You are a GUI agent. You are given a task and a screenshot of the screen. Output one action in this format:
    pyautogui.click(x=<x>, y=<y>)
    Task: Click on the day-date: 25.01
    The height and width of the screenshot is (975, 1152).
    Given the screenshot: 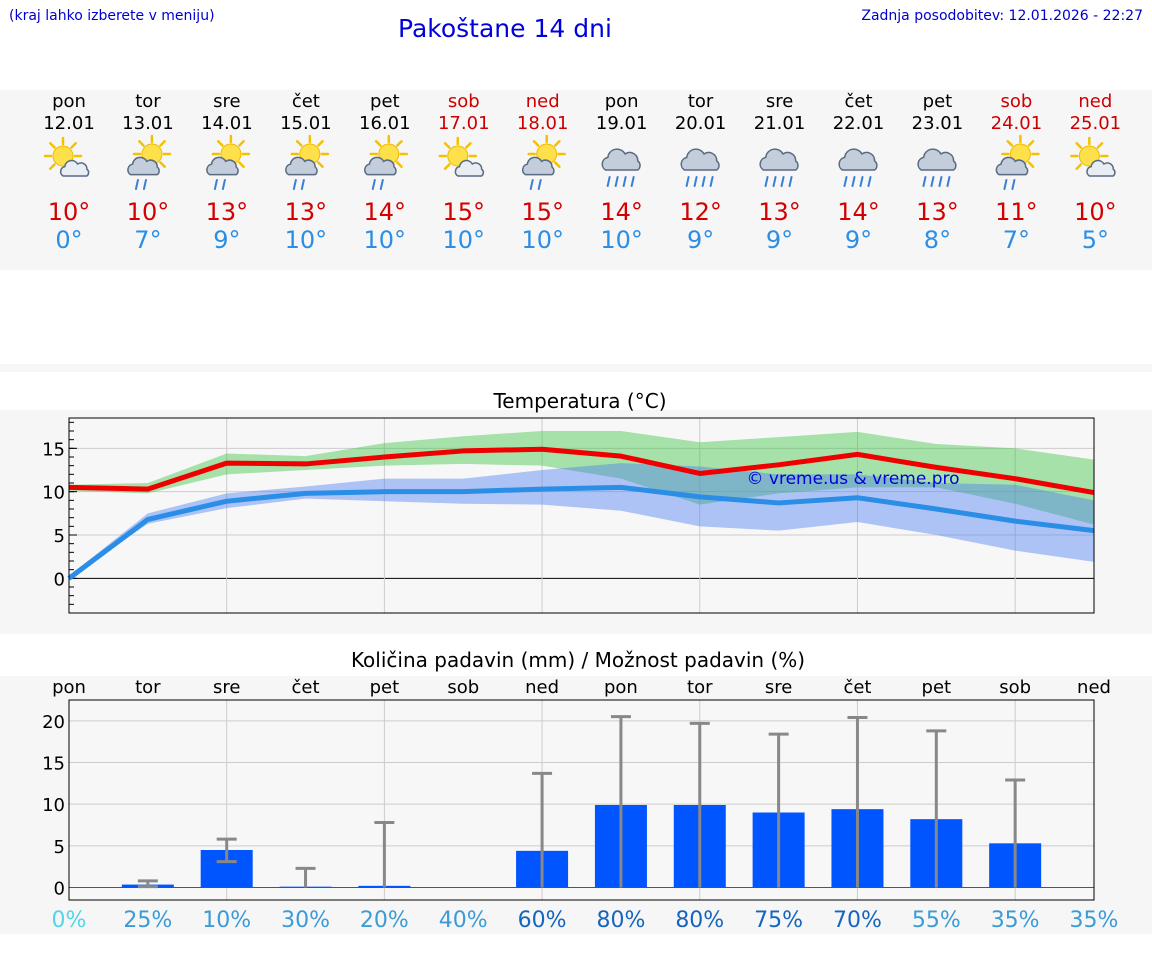 What is the action you would take?
    pyautogui.click(x=1096, y=123)
    